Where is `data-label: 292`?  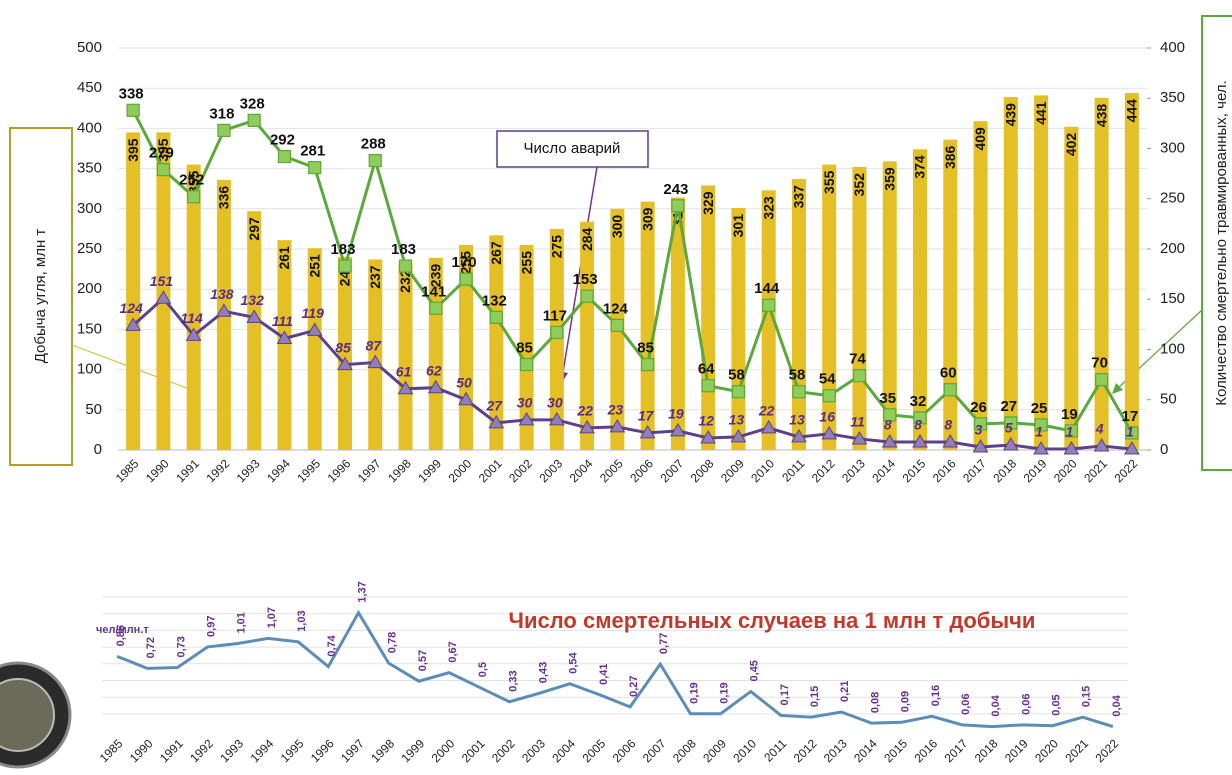 data-label: 292 is located at coordinates (282, 140).